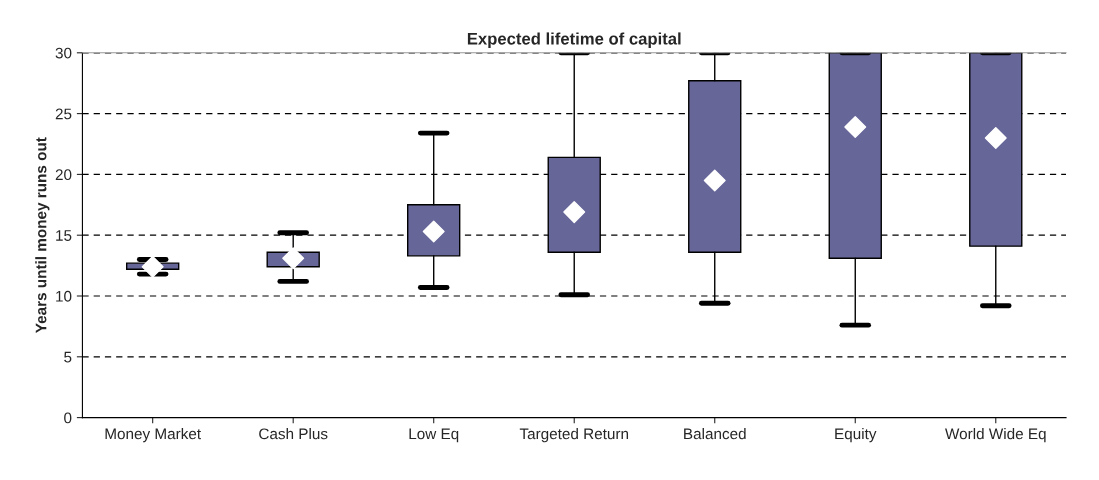 Image resolution: width=1099 pixels, height=480 pixels. Describe the element at coordinates (64, 235) in the screenshot. I see `y-tick-label: 15` at that location.